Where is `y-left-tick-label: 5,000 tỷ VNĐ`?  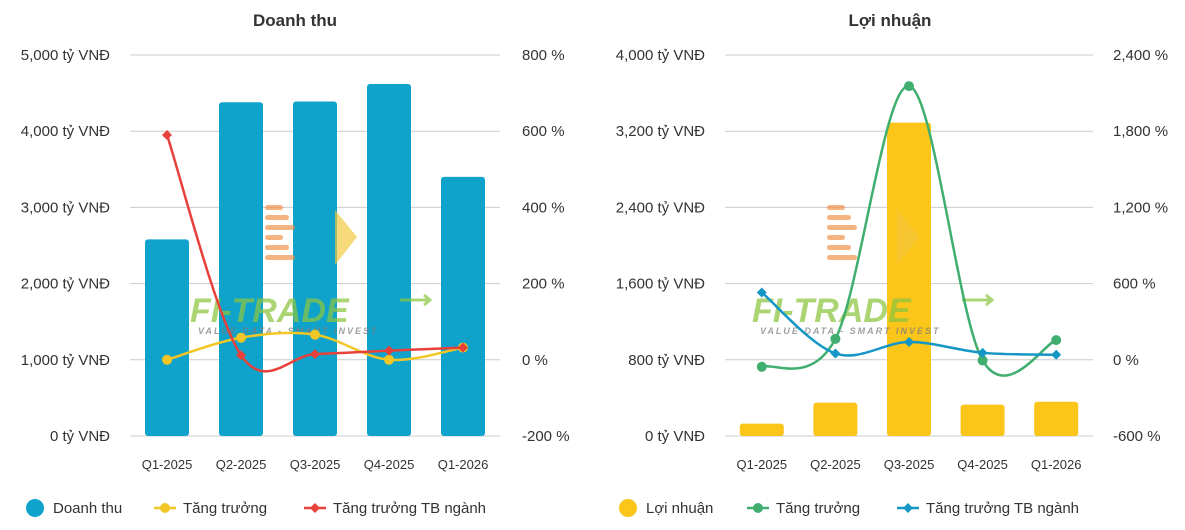 y-left-tick-label: 5,000 tỷ VNĐ is located at coordinates (65, 55).